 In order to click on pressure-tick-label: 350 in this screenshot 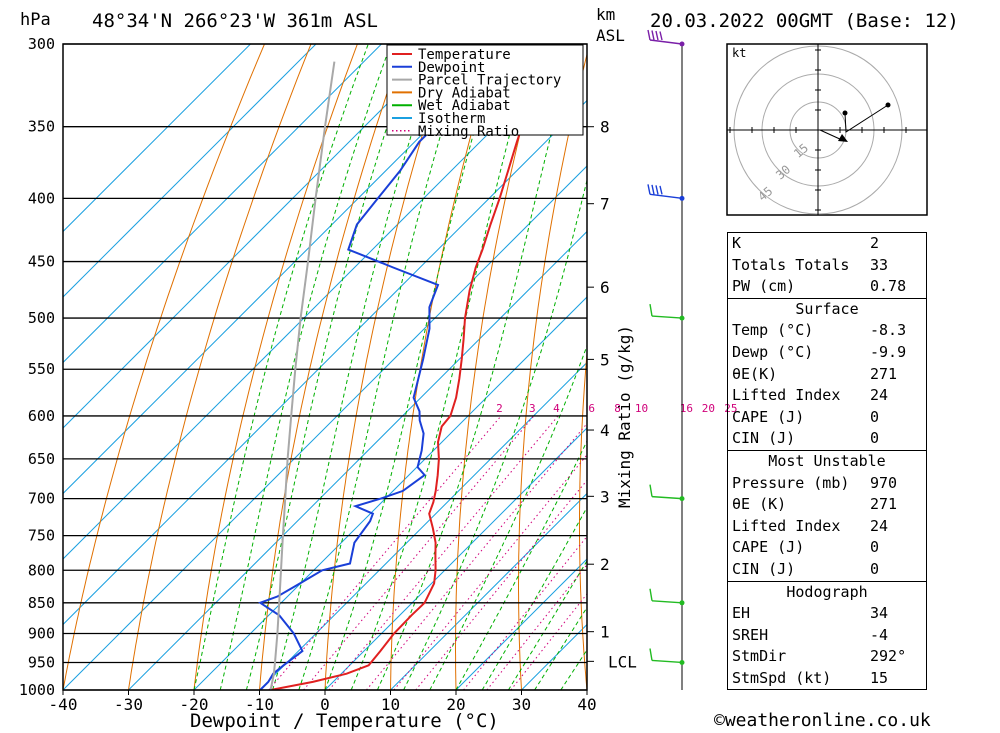, I will do `click(41, 127)`.